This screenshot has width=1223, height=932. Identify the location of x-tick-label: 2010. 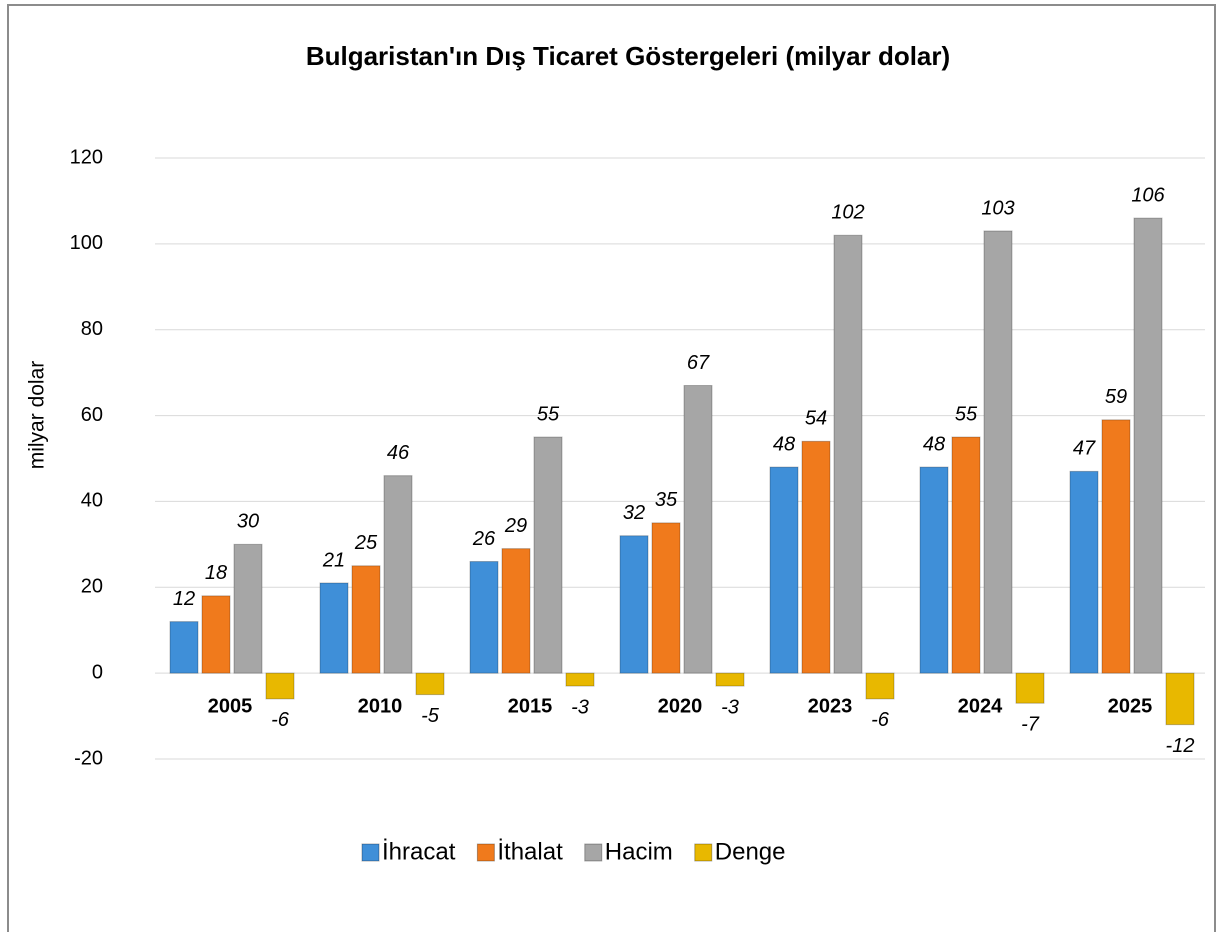
(380, 706).